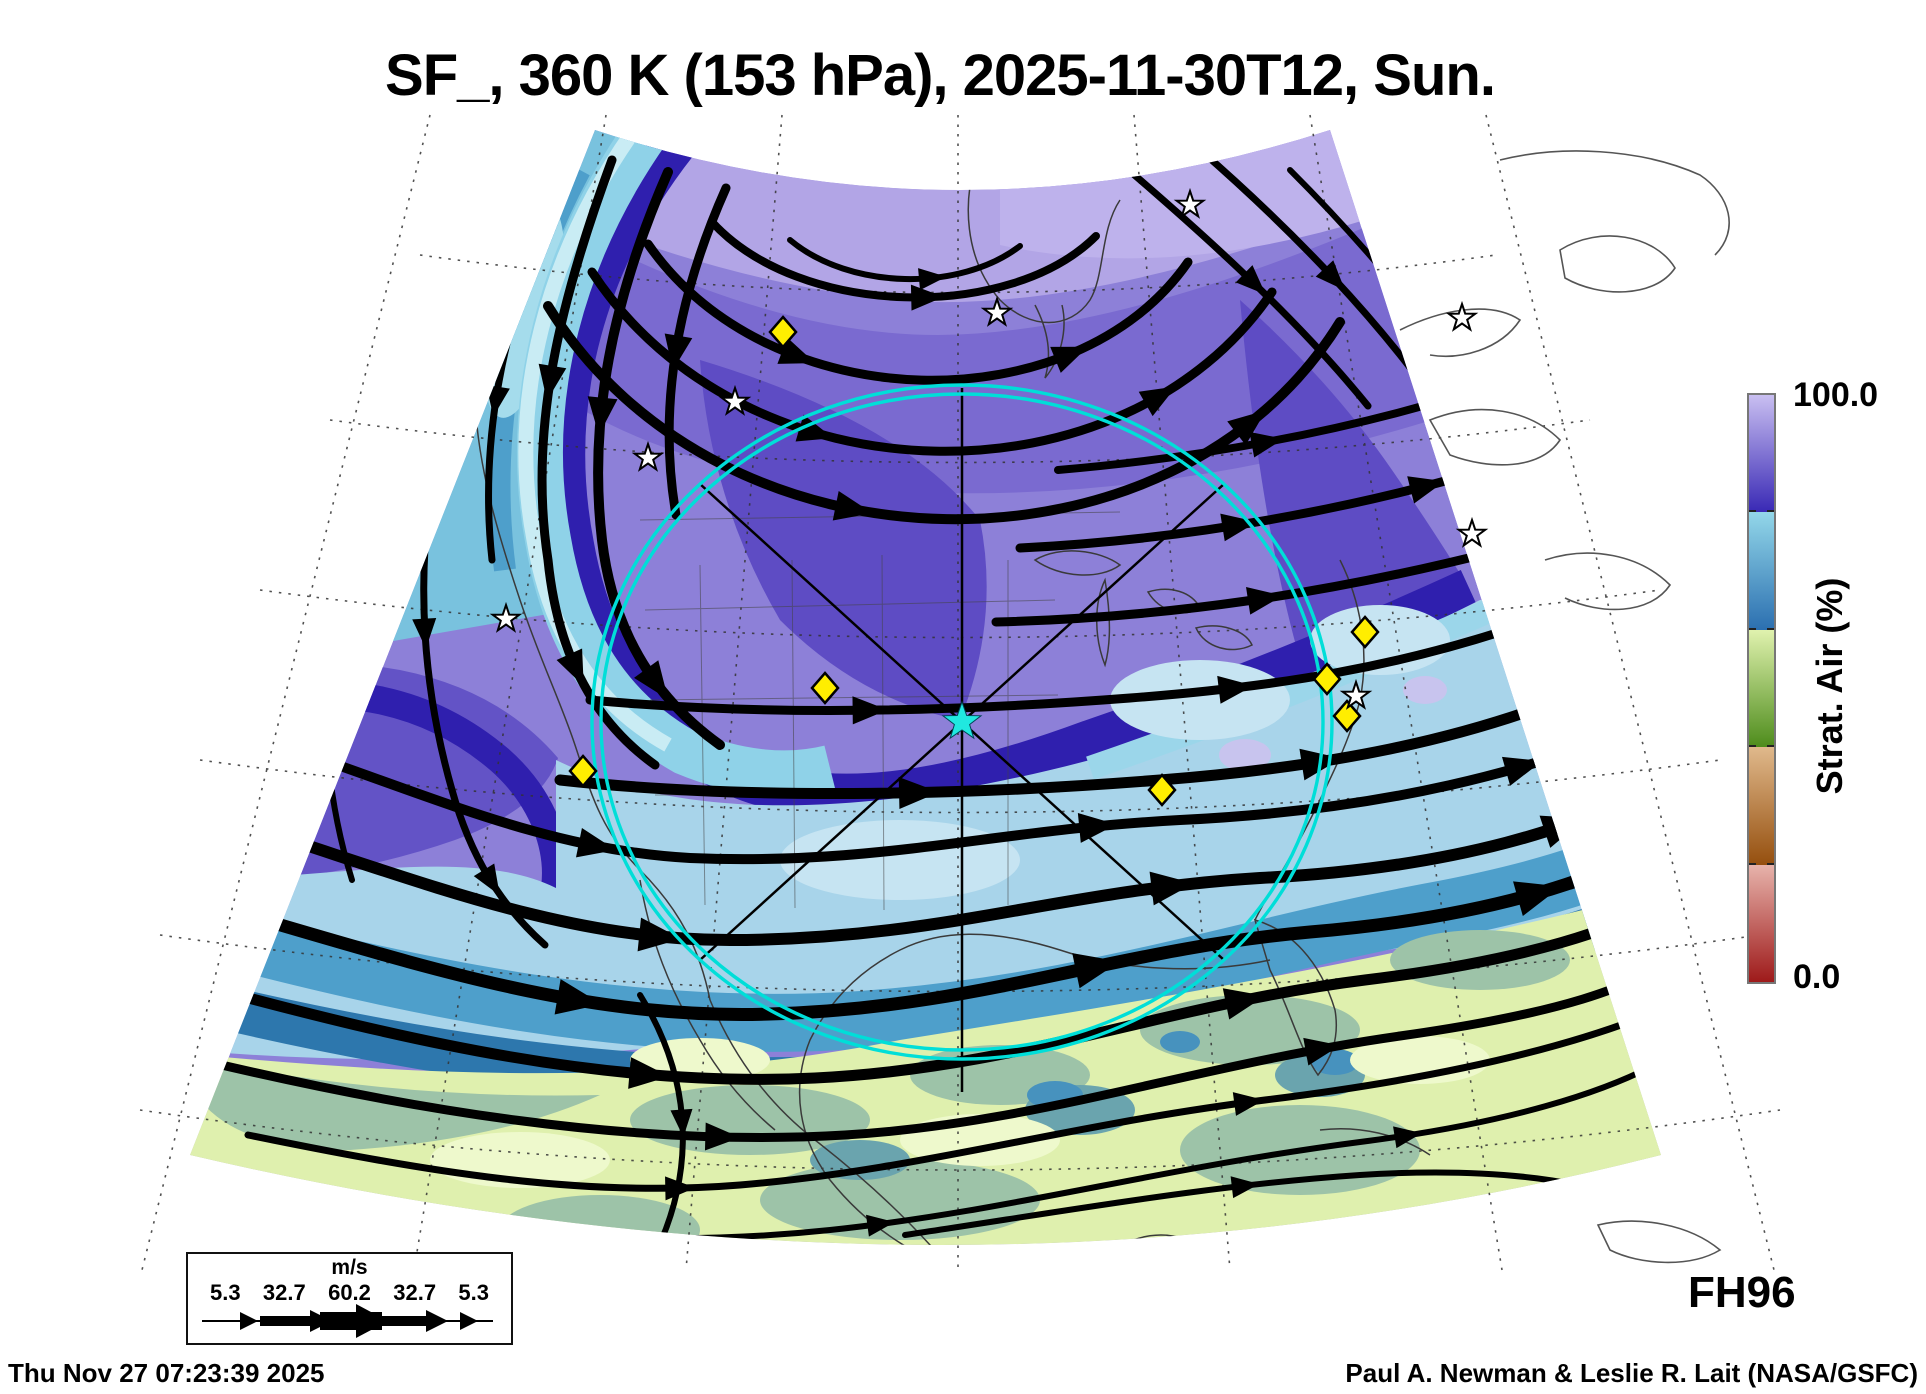 The image size is (1926, 1394). What do you see at coordinates (1564, 707) in the screenshot?
I see `coastline-outside` at bounding box center [1564, 707].